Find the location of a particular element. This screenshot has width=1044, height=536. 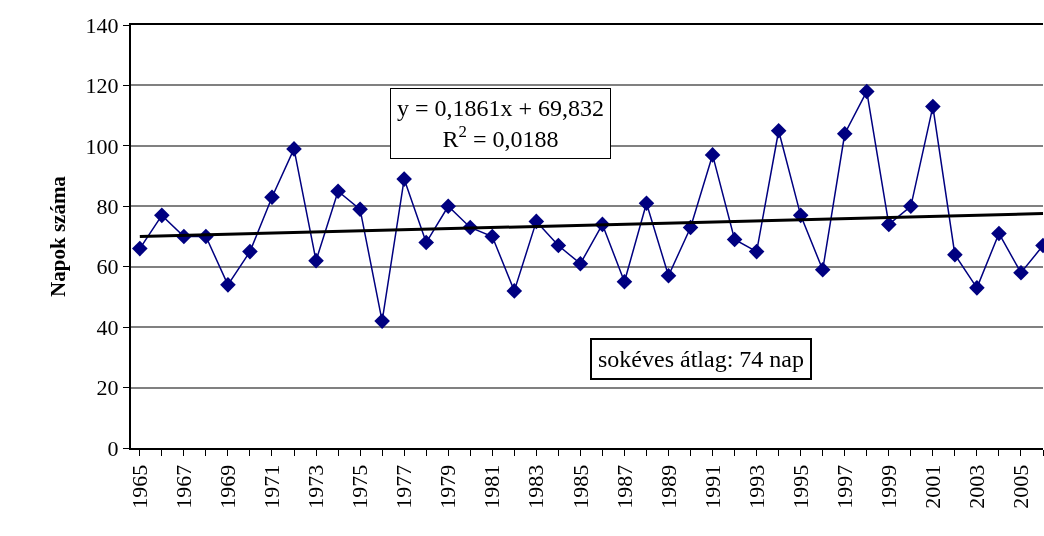

x-tick-label: 1965 is located at coordinates (139, 486).